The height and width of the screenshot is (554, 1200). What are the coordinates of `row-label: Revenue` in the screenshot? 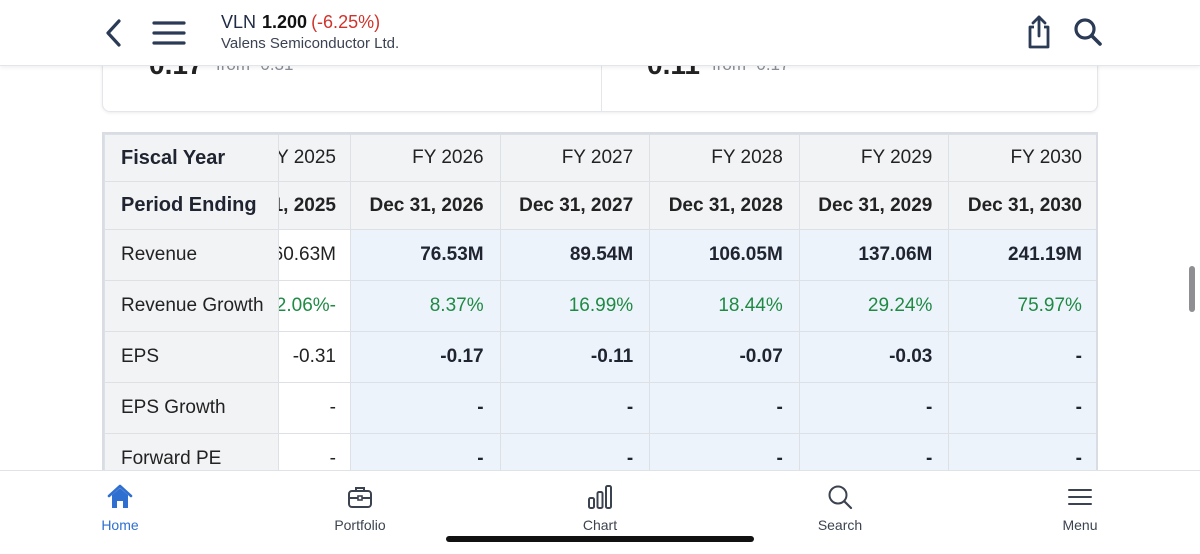 It's located at (191, 255).